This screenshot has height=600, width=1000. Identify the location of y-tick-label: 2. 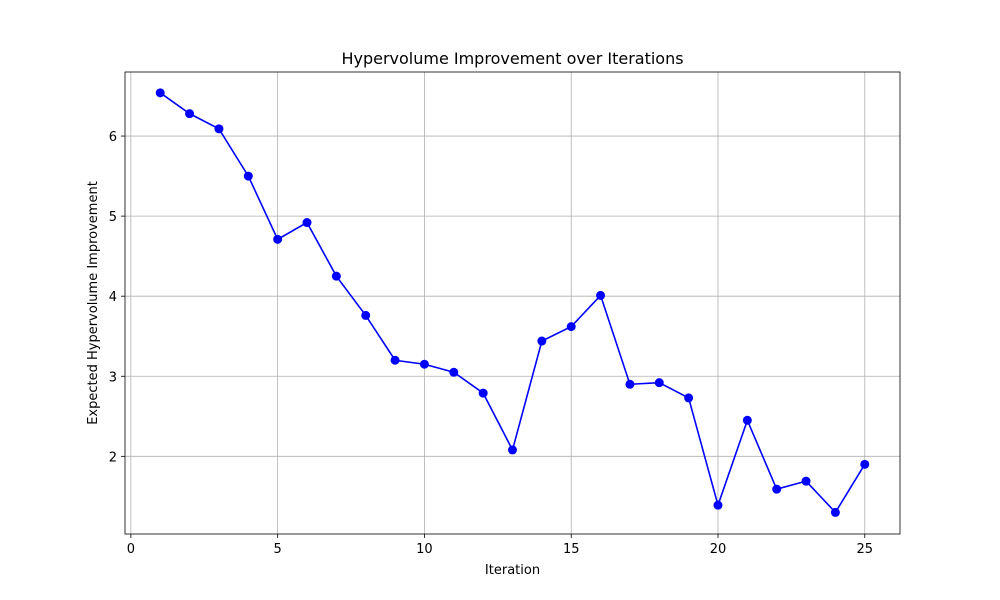
(113, 457).